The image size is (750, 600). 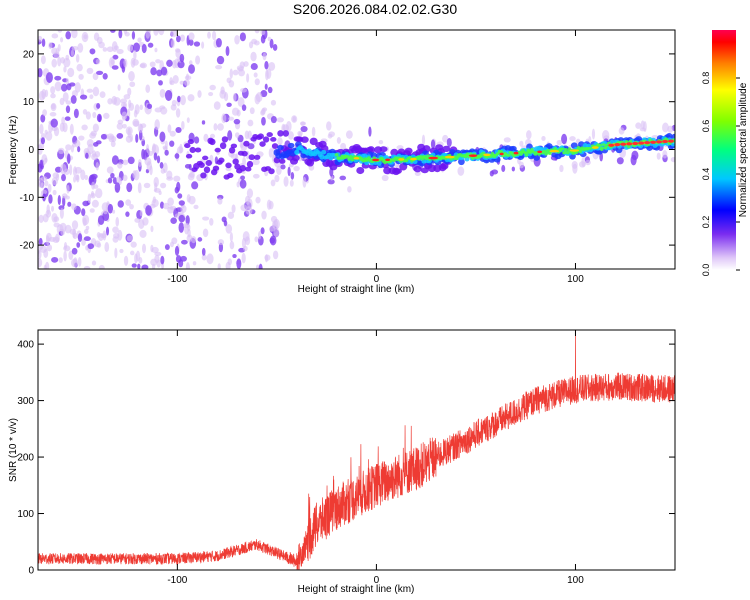 What do you see at coordinates (575, 279) in the screenshot?
I see `spectrogram-x-tick-label: 100` at bounding box center [575, 279].